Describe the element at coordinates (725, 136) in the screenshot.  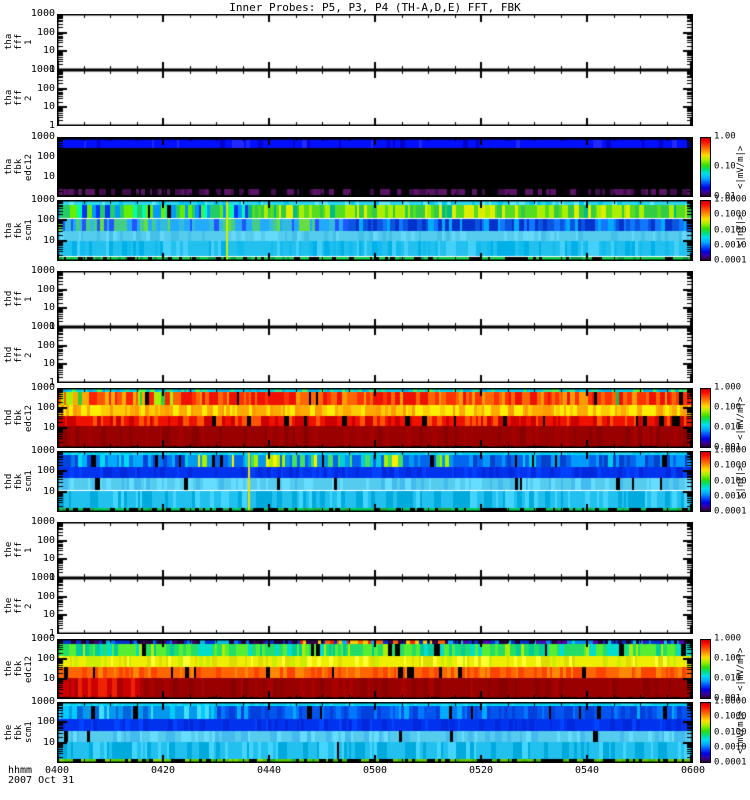
I see `colorbar-tick-label: 1.00` at that location.